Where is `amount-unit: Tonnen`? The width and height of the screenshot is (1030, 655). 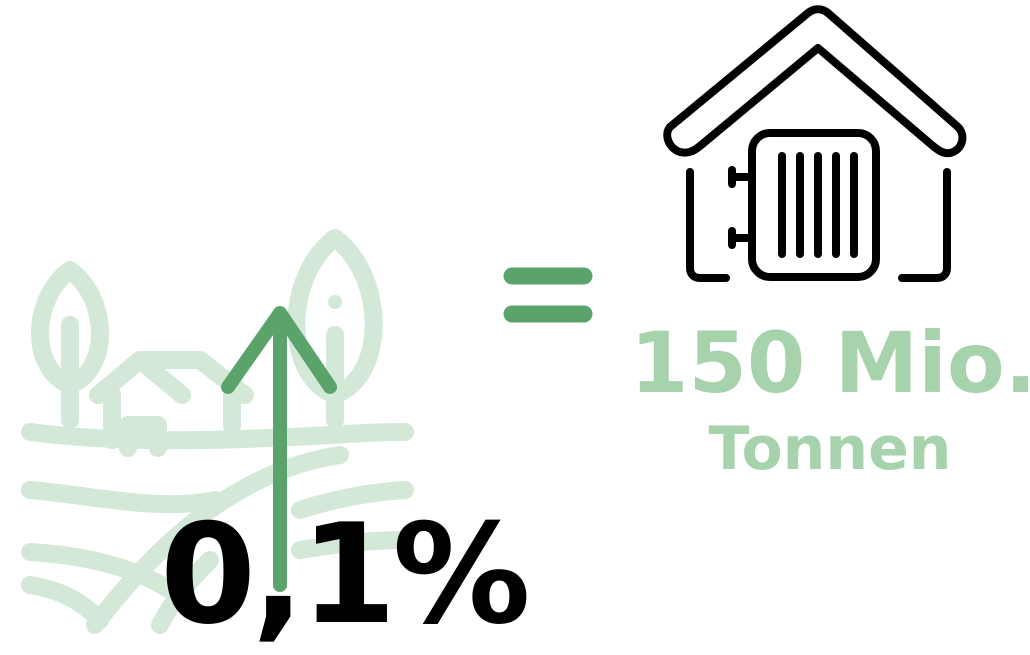 amount-unit: Tonnen is located at coordinates (830, 449).